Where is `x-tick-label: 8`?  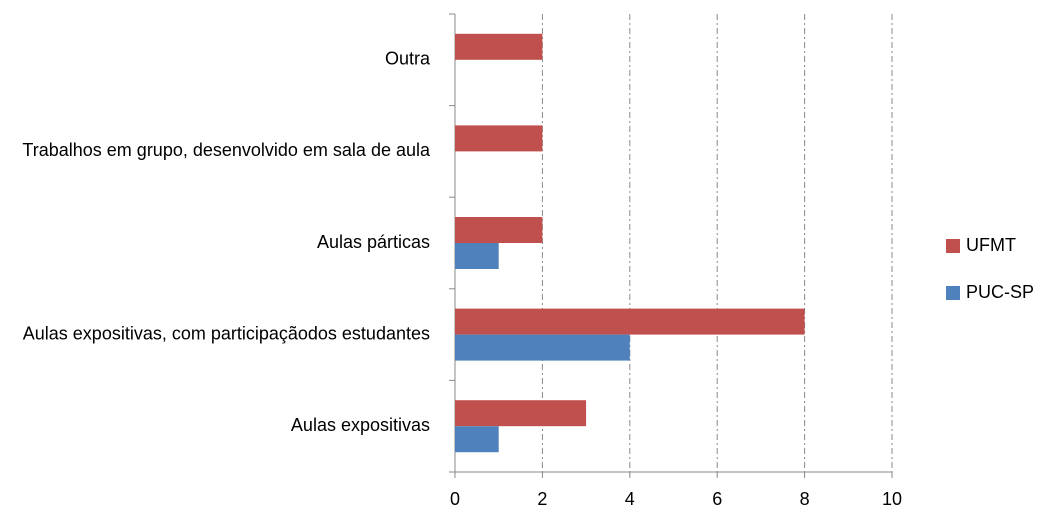 x-tick-label: 8 is located at coordinates (805, 499).